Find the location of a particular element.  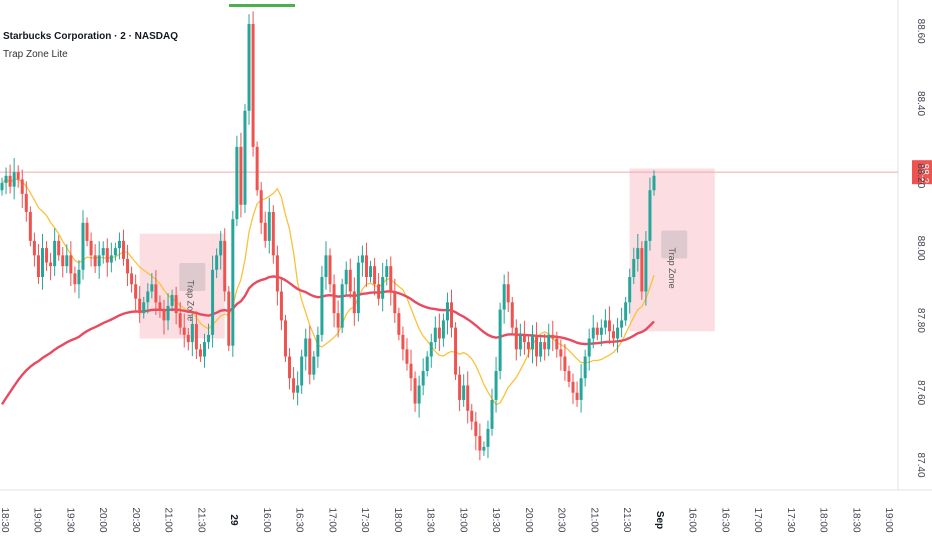

x-tick-label: 21:00 is located at coordinates (593, 519).